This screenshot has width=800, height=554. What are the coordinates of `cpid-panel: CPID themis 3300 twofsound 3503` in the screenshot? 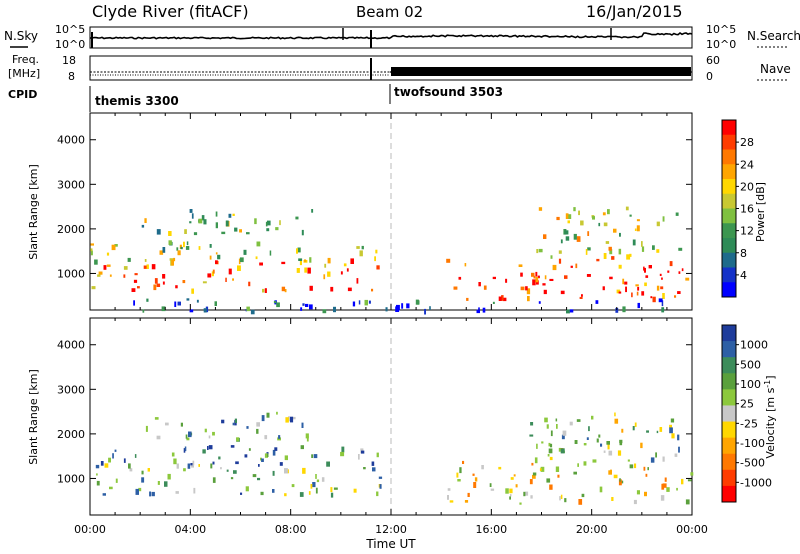 It's located at (255, 98).